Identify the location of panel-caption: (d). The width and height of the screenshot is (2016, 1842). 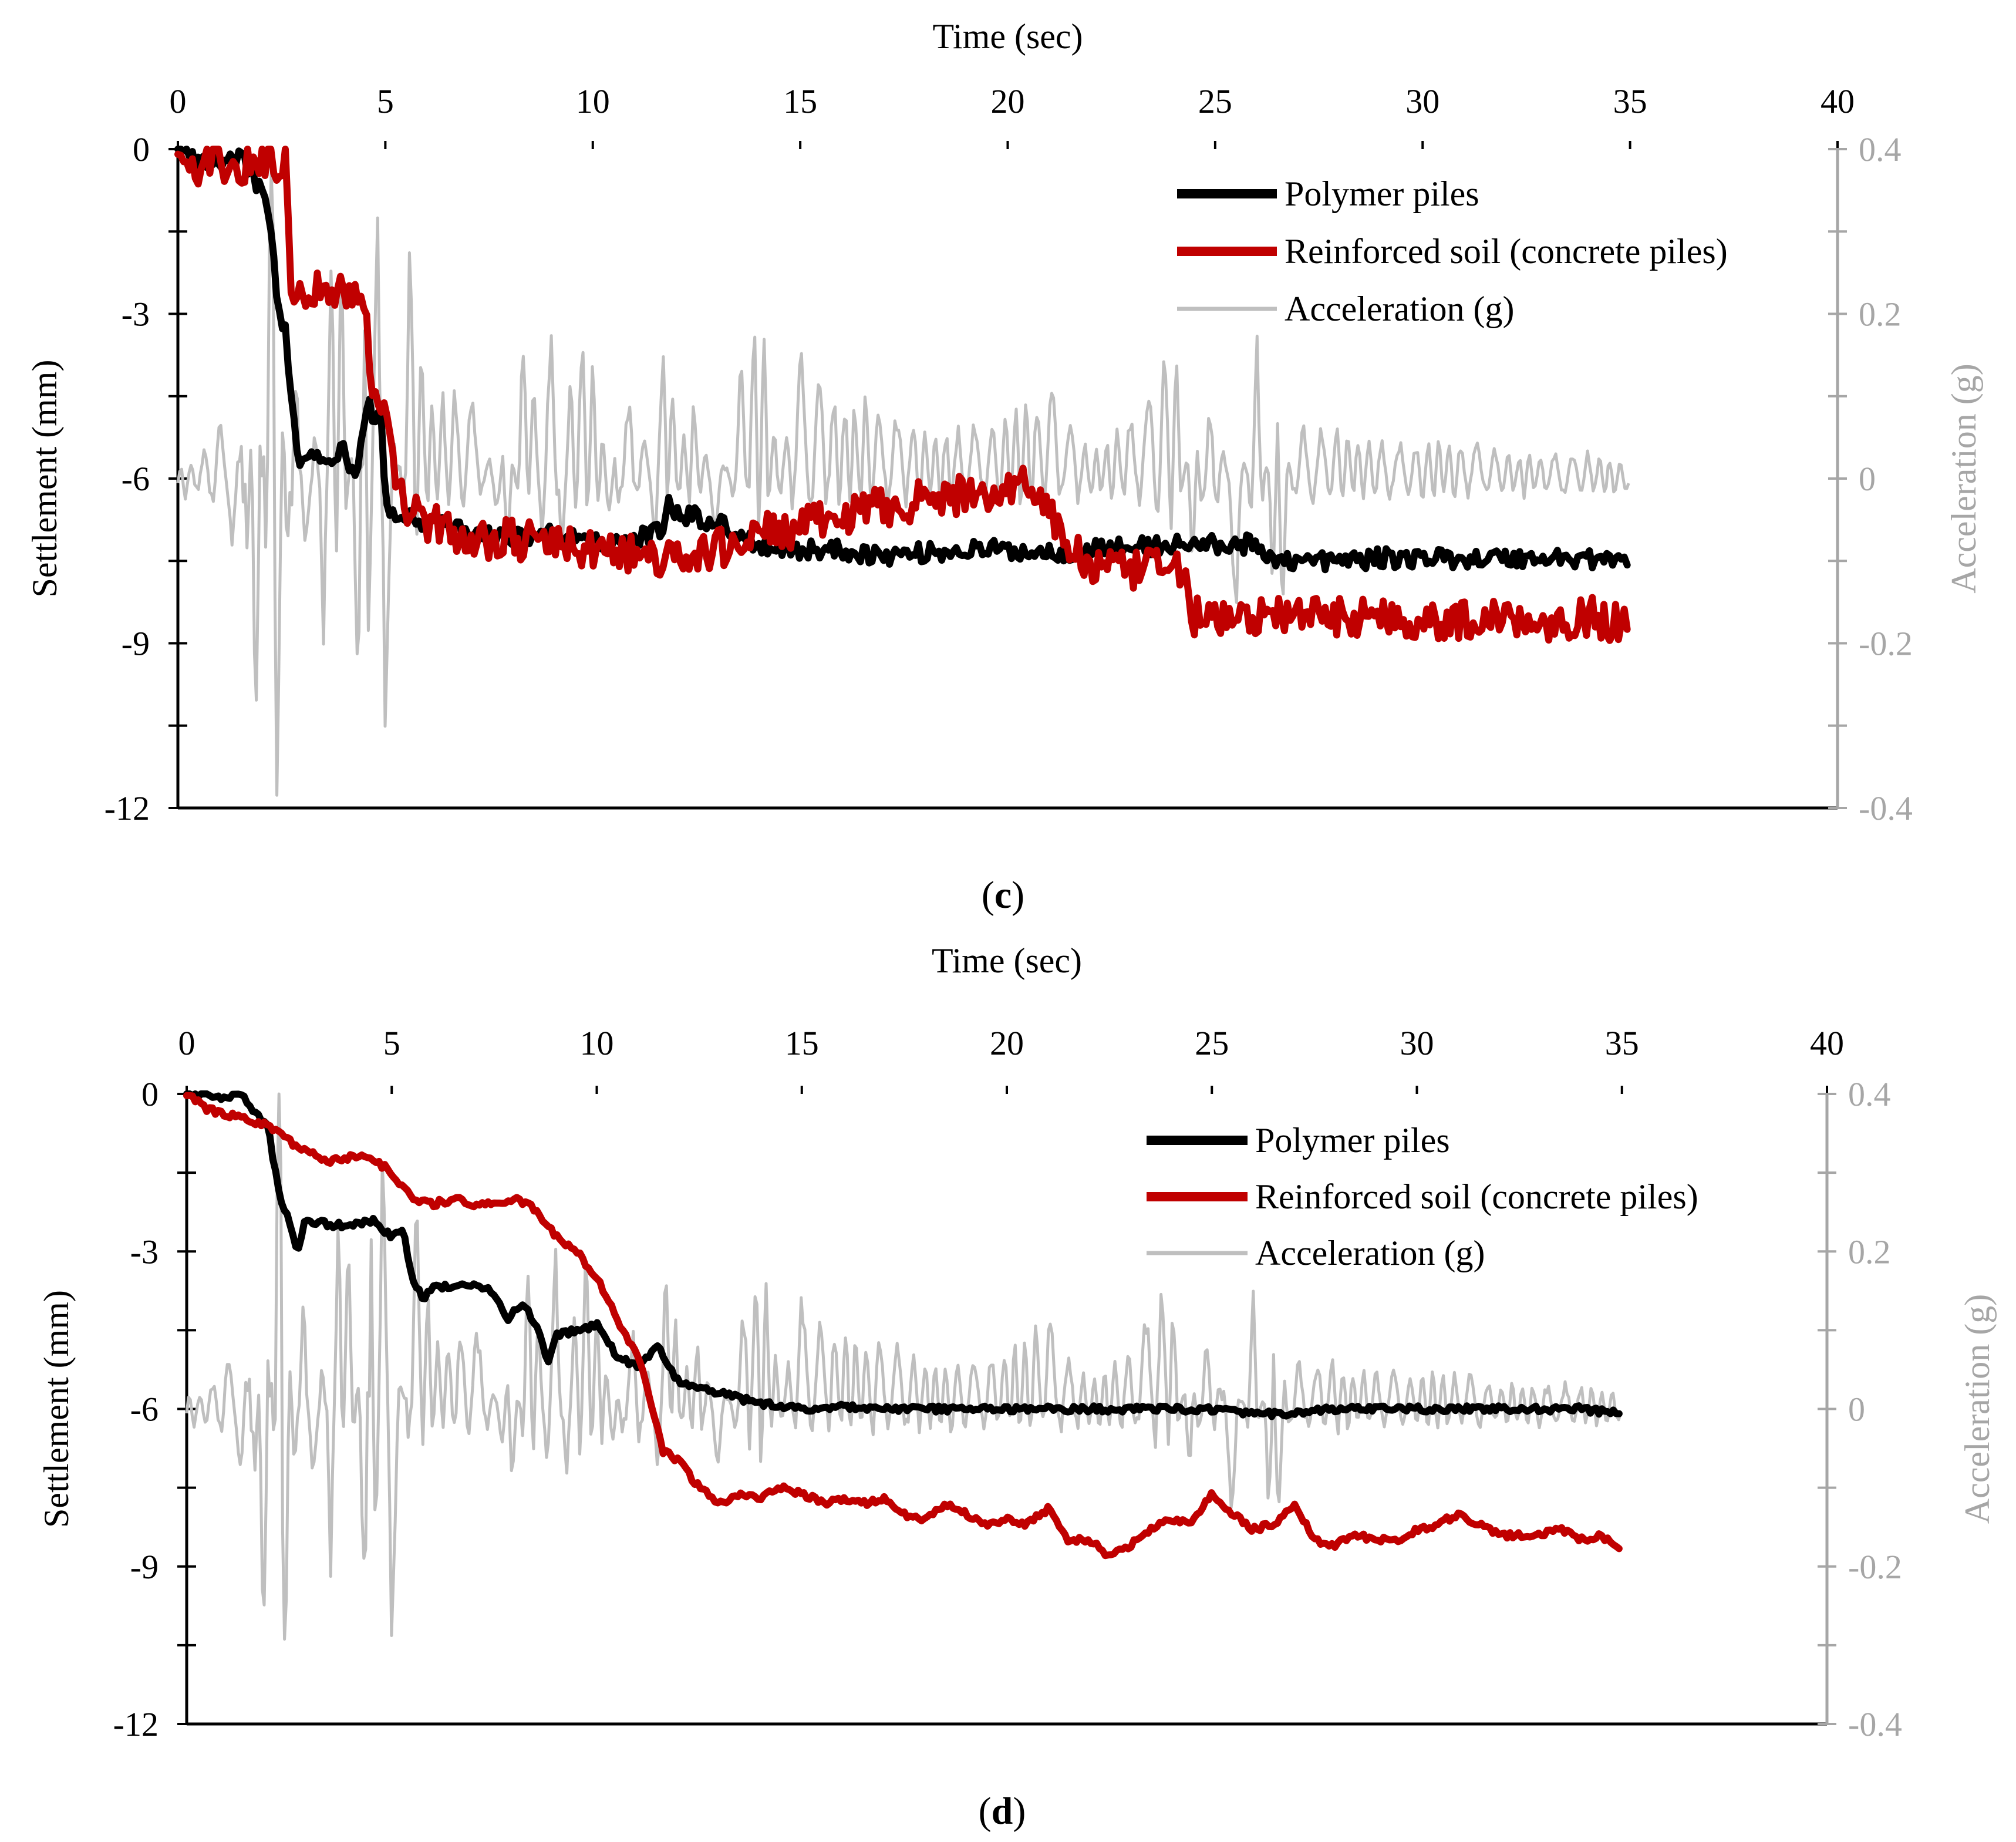
(1002, 1812).